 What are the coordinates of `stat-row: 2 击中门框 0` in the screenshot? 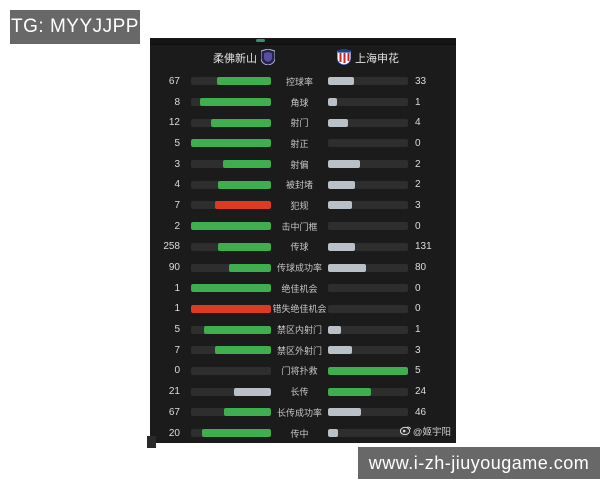 It's located at (303, 226).